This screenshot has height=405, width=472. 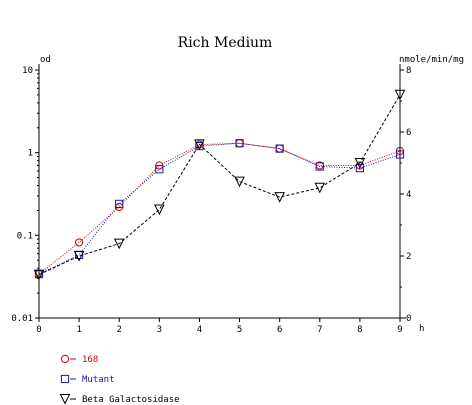 What do you see at coordinates (78, 330) in the screenshot?
I see `x-tick-label: 1` at bounding box center [78, 330].